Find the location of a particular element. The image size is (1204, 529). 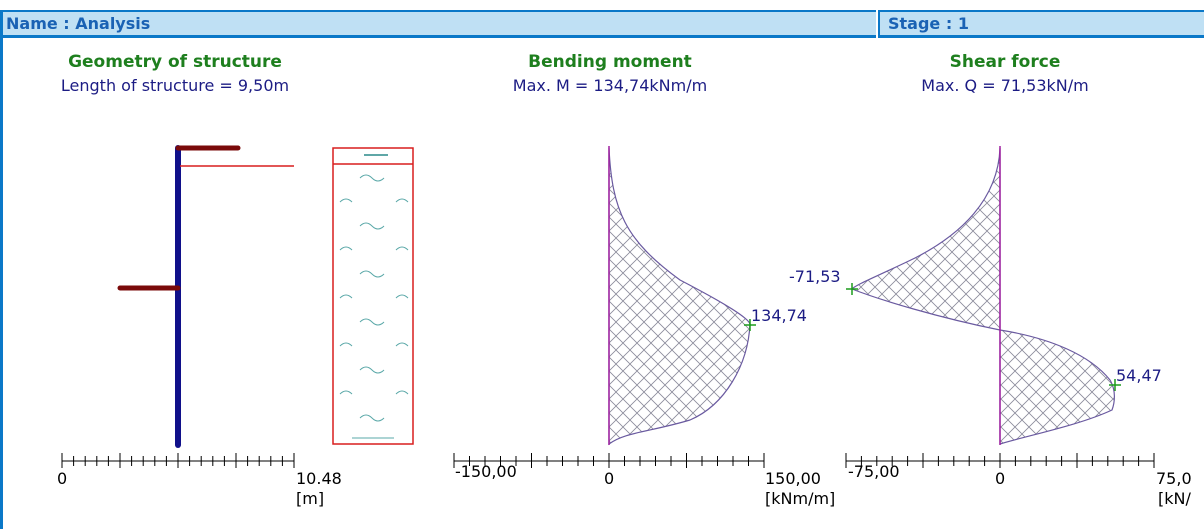

left-border is located at coordinates (1, 269).